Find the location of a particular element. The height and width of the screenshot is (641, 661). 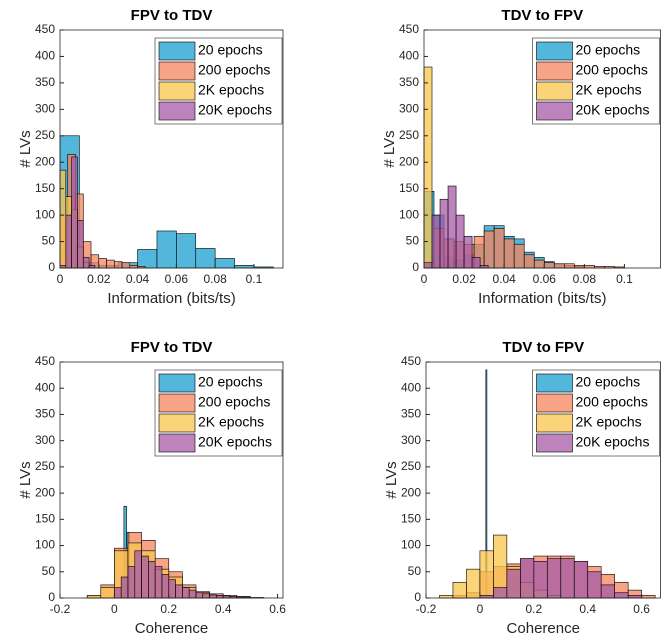

chart-title: FPV to TDV is located at coordinates (172, 15).